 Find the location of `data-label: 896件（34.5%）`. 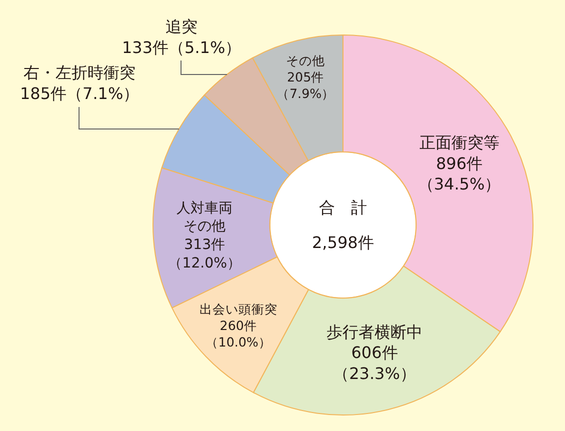

data-label: 896件（34.5%） is located at coordinates (459, 174).